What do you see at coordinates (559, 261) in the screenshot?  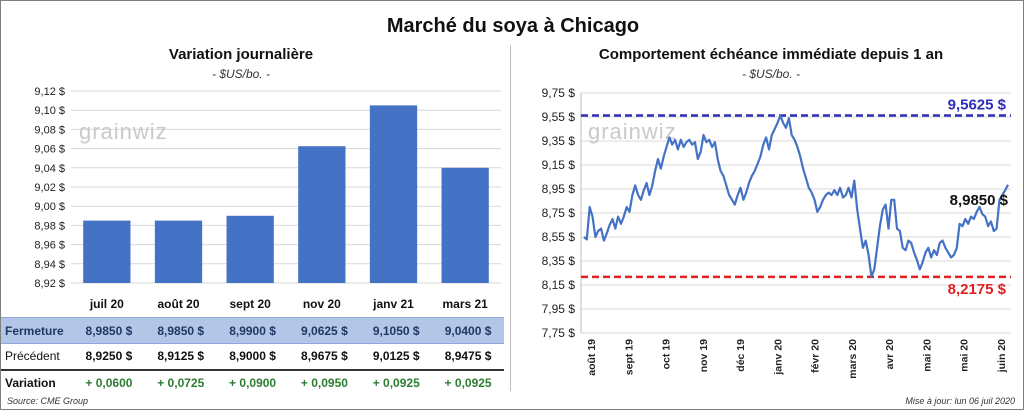 I see `y-tick-label: 8,35 $` at bounding box center [559, 261].